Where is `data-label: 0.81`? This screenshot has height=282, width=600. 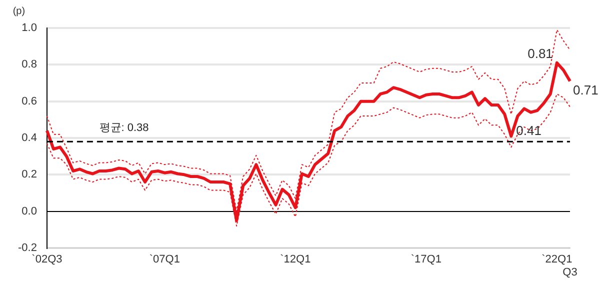 data-label: 0.81 is located at coordinates (540, 53).